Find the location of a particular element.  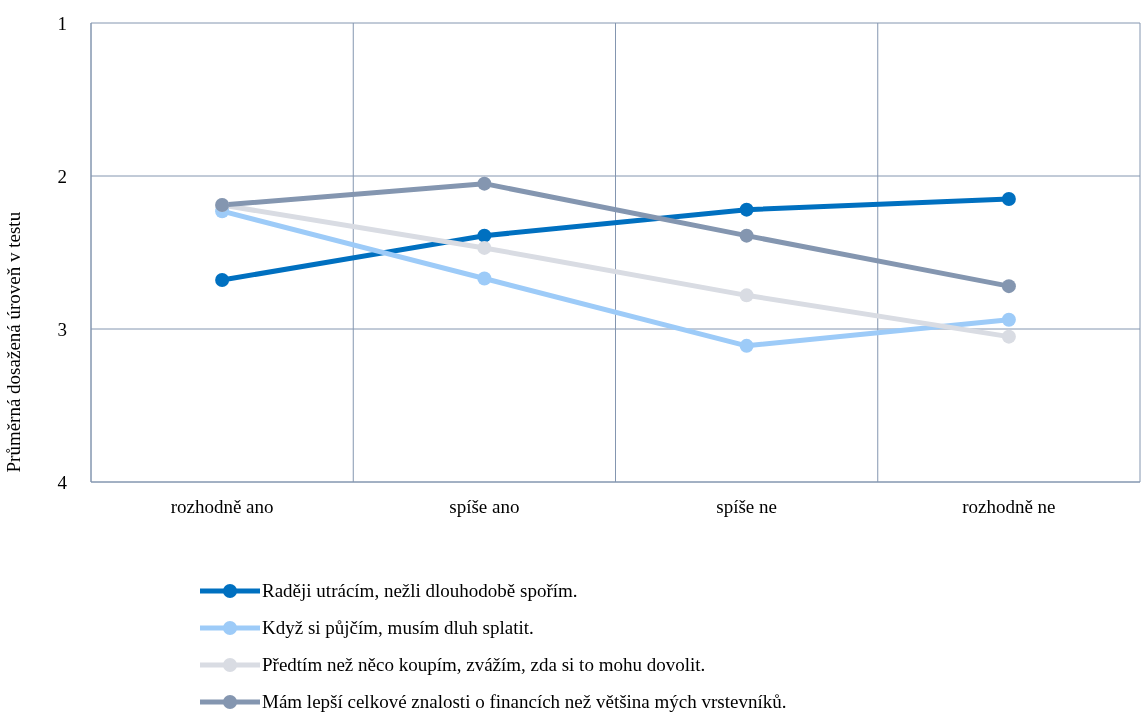

y-axis-title: Průměrná dosažená úroveň v testu is located at coordinates (13, 342).